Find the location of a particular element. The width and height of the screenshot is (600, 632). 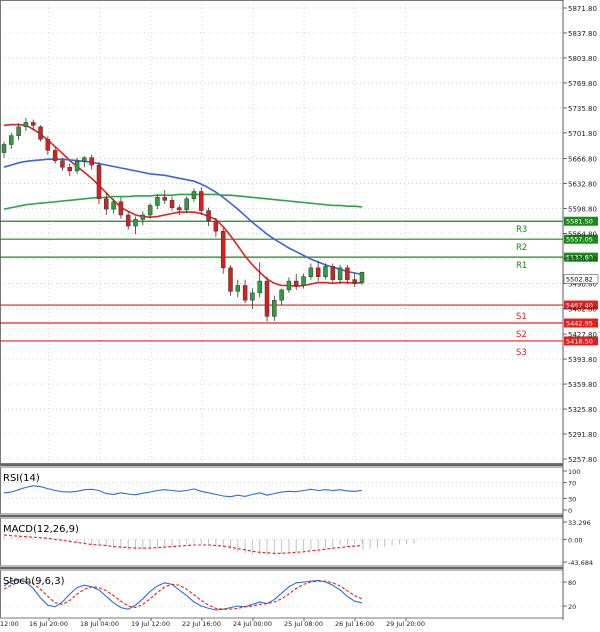

price-tick-label: 5564.80 is located at coordinates (582, 235).